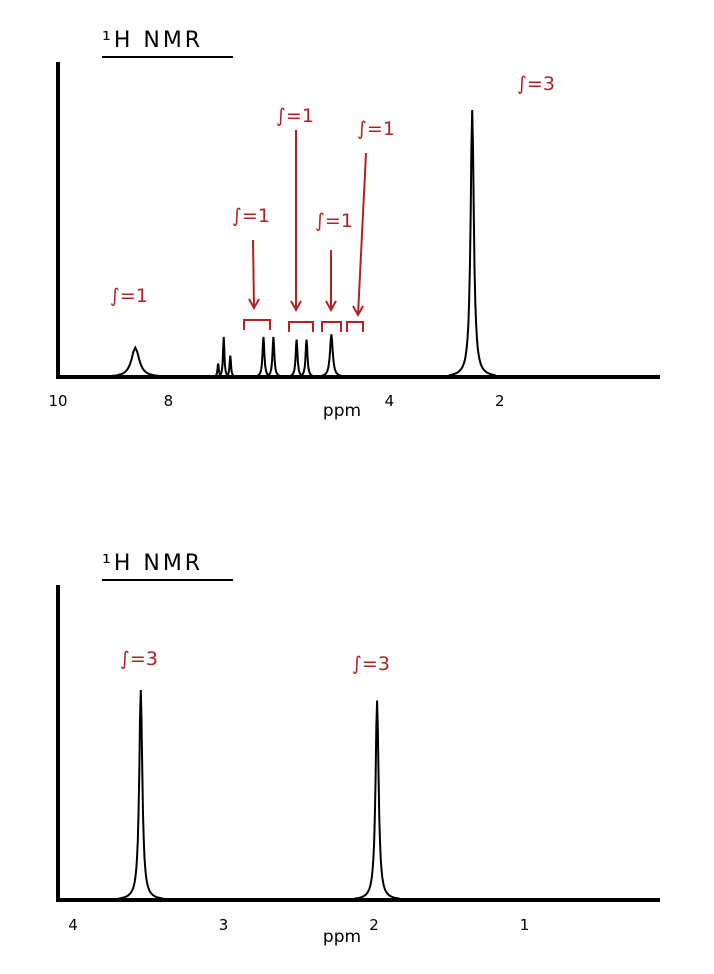  What do you see at coordinates (169, 401) in the screenshot?
I see `x-tick-label: 8` at bounding box center [169, 401].